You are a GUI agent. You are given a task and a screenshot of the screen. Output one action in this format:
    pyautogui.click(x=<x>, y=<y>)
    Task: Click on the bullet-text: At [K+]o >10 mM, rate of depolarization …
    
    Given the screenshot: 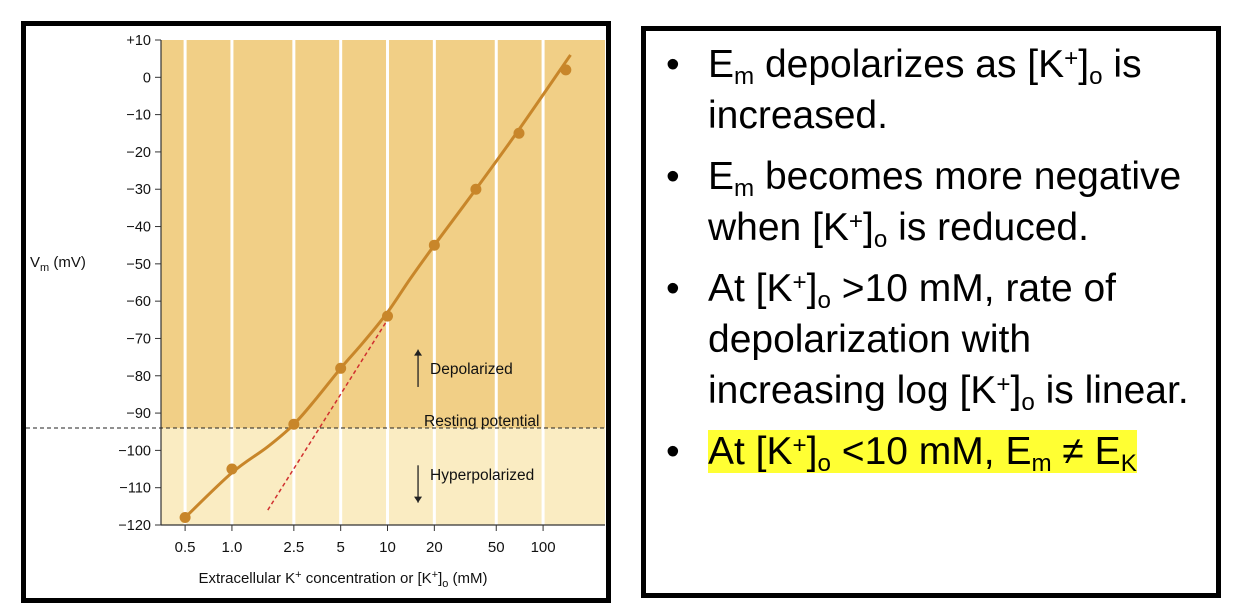 What is the action you would take?
    pyautogui.click(x=948, y=341)
    